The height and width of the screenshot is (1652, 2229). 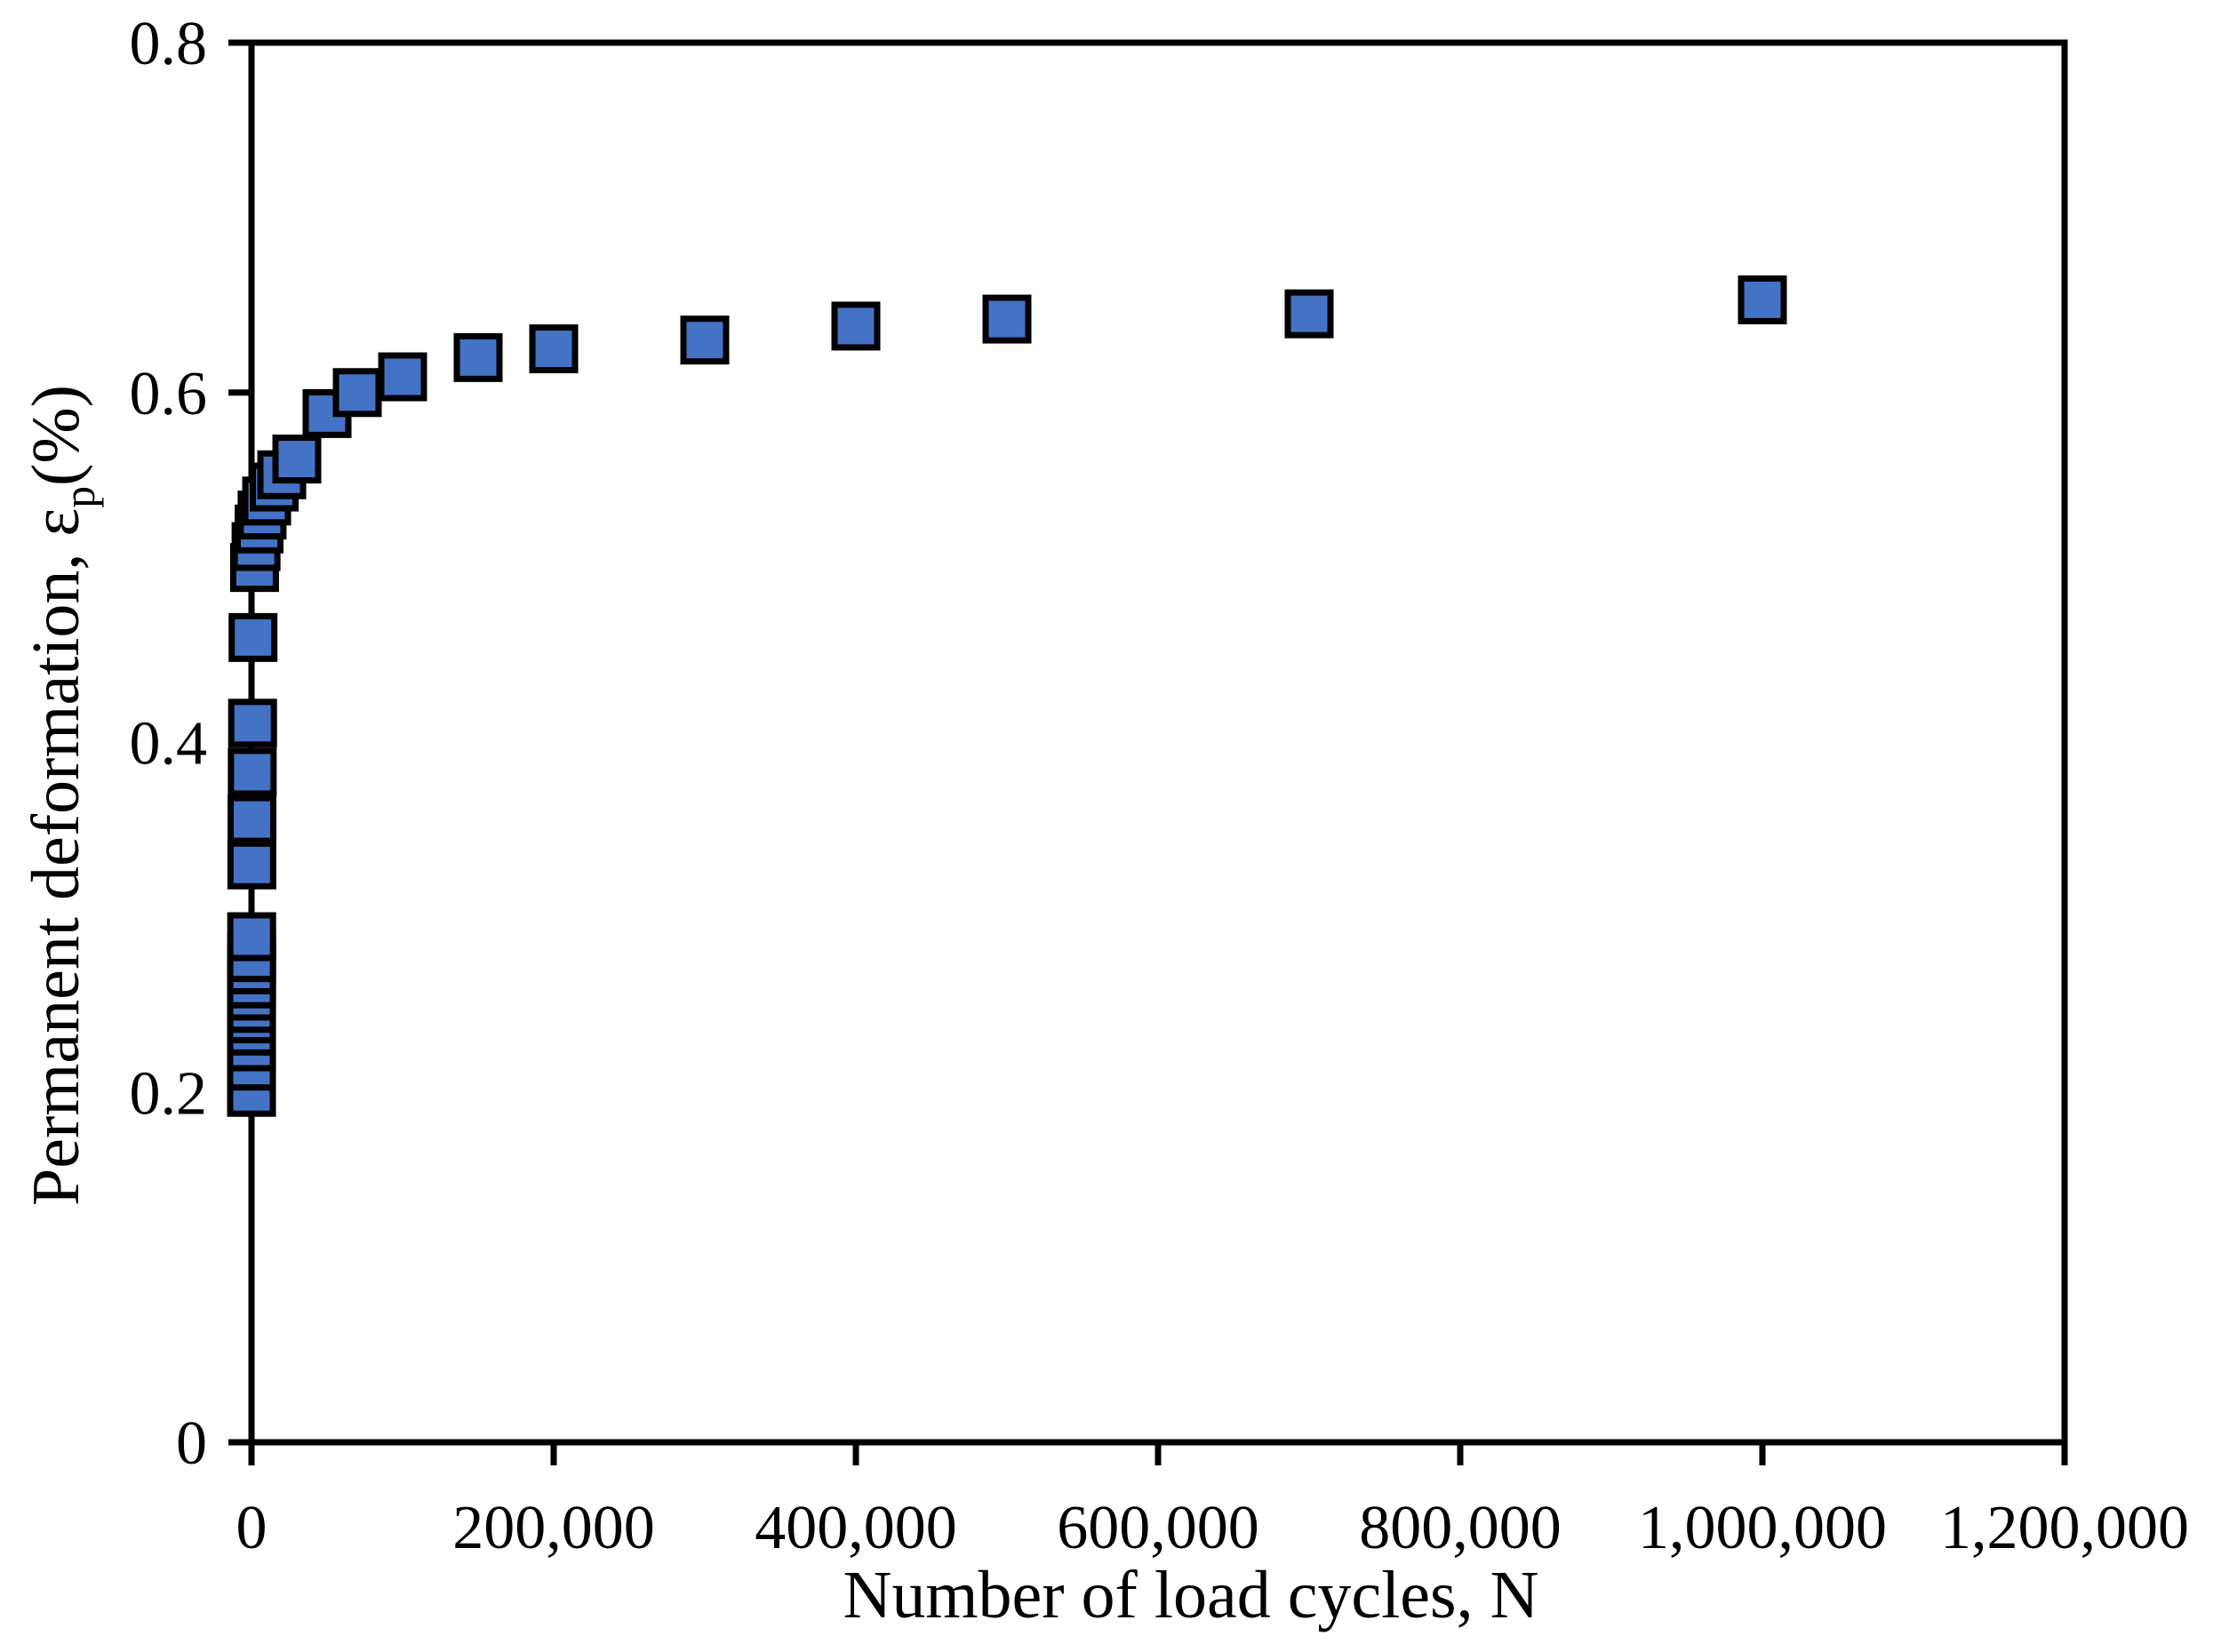 What do you see at coordinates (1158, 1453) in the screenshot?
I see `x-axis-ticks` at bounding box center [1158, 1453].